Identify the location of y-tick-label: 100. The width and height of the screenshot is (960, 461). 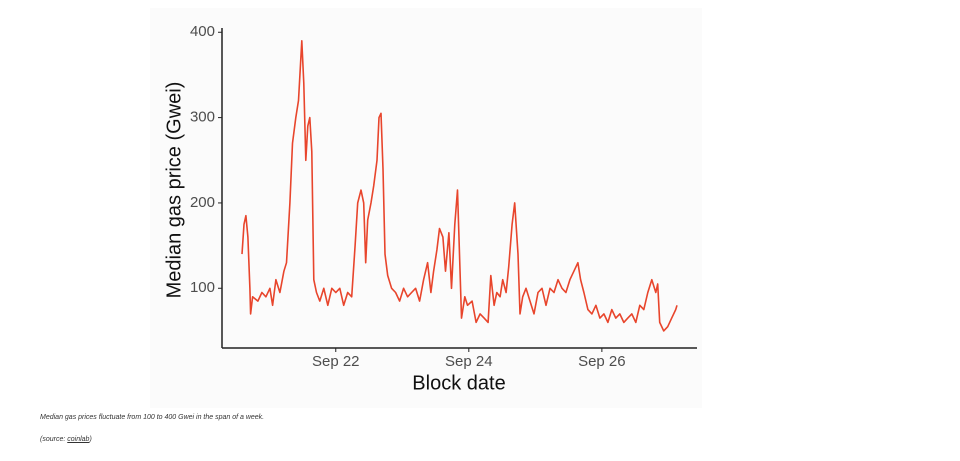
(202, 287).